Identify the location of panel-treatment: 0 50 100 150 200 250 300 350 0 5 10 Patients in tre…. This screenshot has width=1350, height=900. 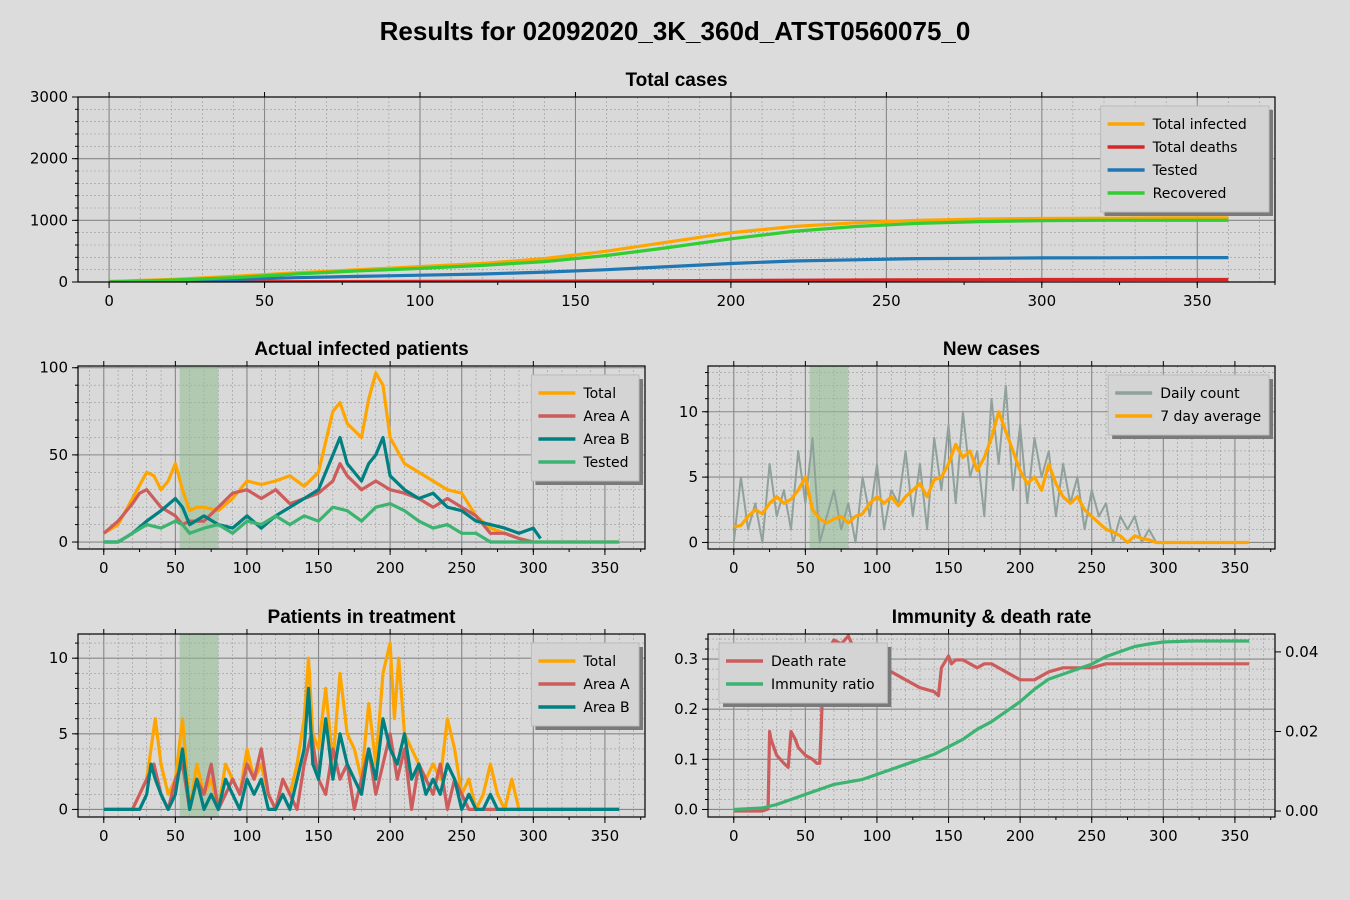
(347, 726).